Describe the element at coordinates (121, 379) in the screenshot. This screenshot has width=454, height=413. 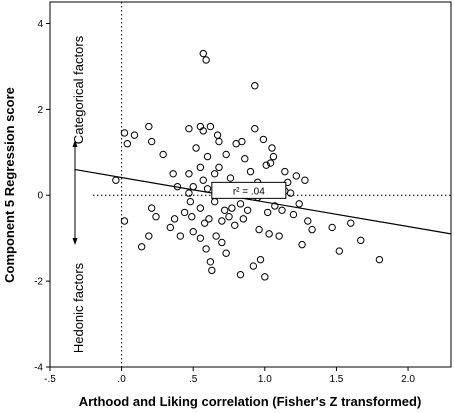
I see `x-tick-label: .0` at that location.